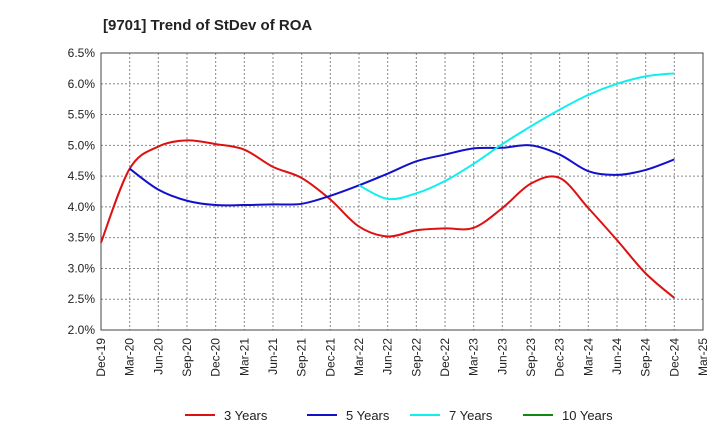 The height and width of the screenshot is (440, 720). What do you see at coordinates (368, 415) in the screenshot?
I see `legend-label-5-years: 5 Years` at bounding box center [368, 415].